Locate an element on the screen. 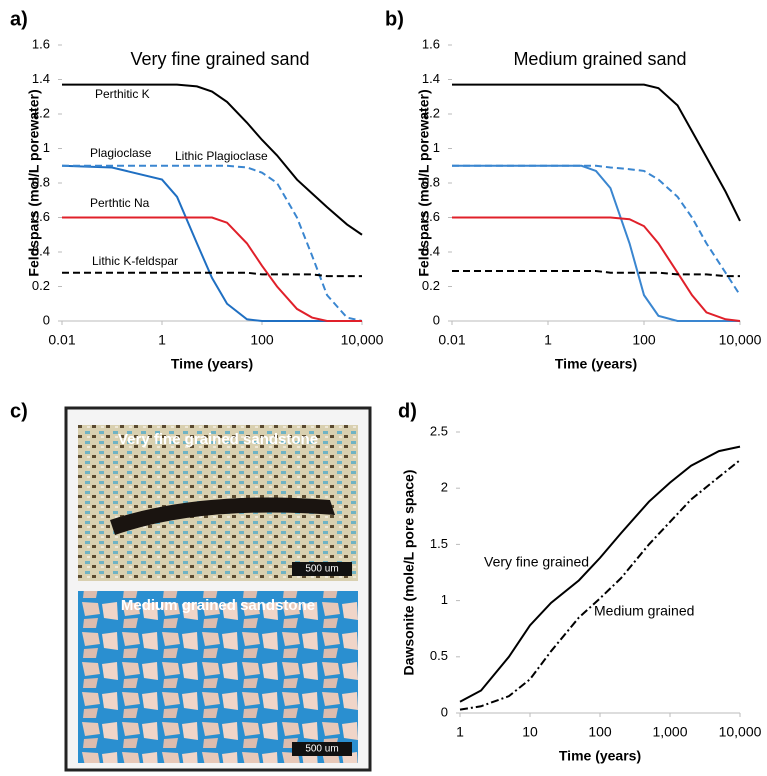 The height and width of the screenshot is (776, 767). panel-label: b) is located at coordinates (394, 19).